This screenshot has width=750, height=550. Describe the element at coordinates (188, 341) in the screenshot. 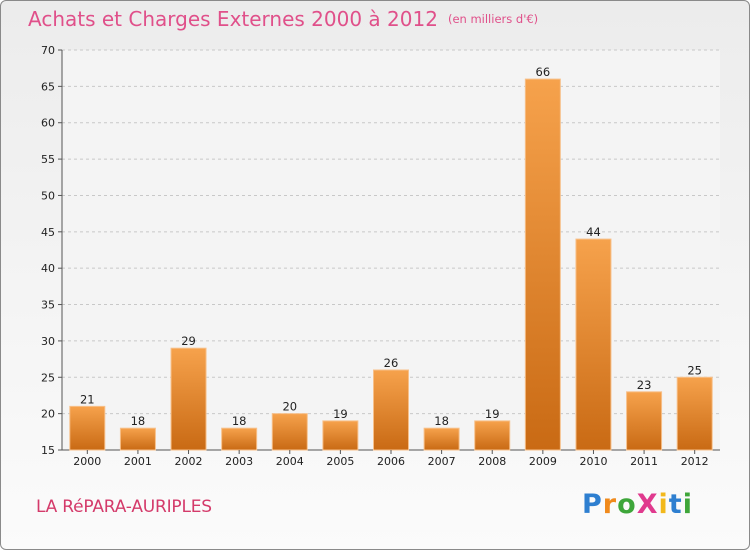

I see `bar-value-label: 29` at that location.